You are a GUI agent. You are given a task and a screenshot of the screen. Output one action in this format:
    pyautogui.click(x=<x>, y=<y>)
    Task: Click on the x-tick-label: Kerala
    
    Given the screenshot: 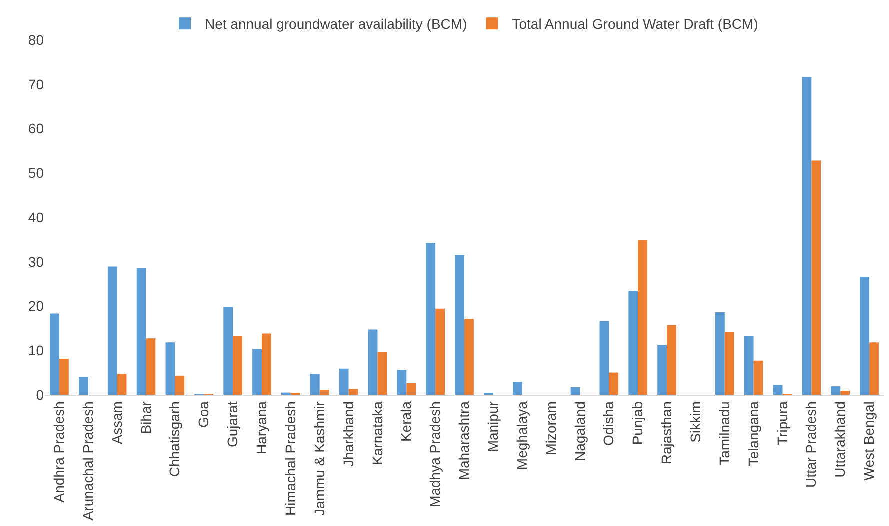 What is the action you would take?
    pyautogui.click(x=406, y=421)
    